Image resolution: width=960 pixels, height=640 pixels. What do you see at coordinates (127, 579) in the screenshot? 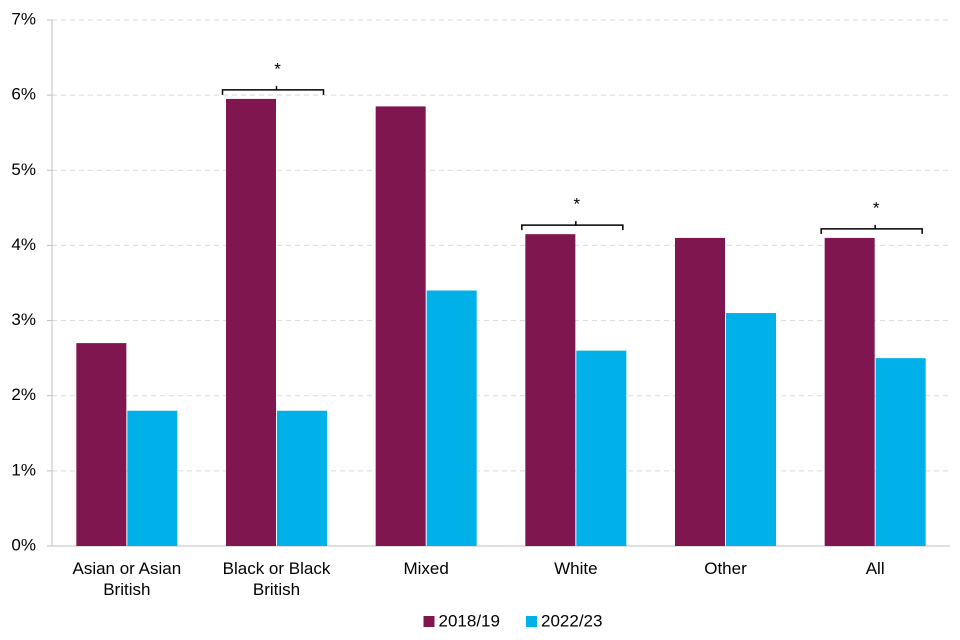
I see `x-tick-label: Asian or Asian British` at bounding box center [127, 579].